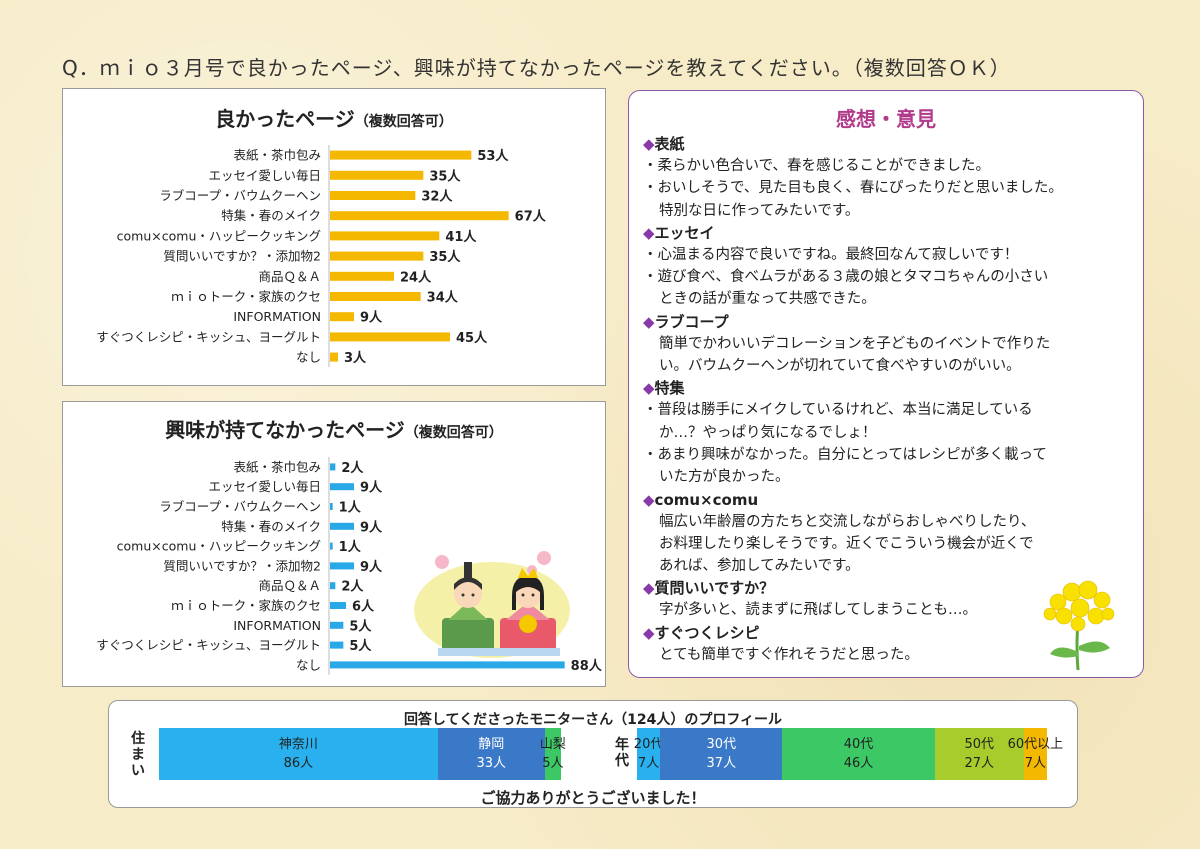  What do you see at coordinates (888, 233) in the screenshot?
I see `comment-section-head: ◆エッセイ` at bounding box center [888, 233].